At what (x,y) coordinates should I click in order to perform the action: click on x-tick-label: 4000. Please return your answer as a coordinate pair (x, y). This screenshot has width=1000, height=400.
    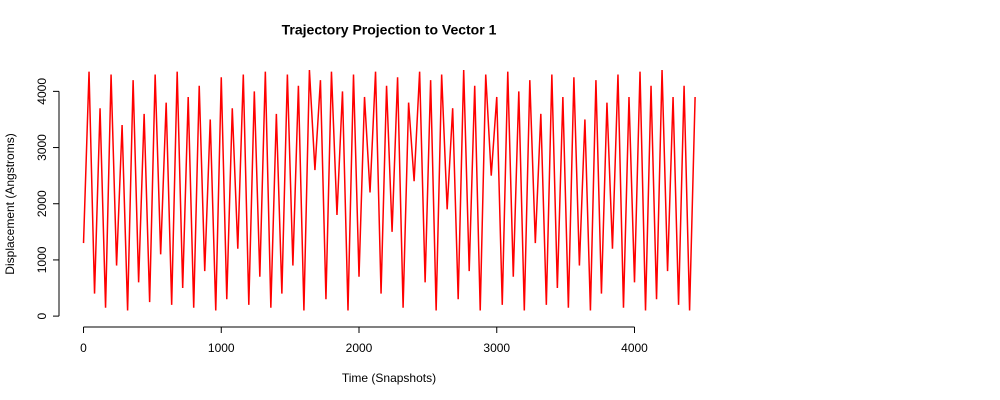
    Looking at the image, I should click on (634, 348).